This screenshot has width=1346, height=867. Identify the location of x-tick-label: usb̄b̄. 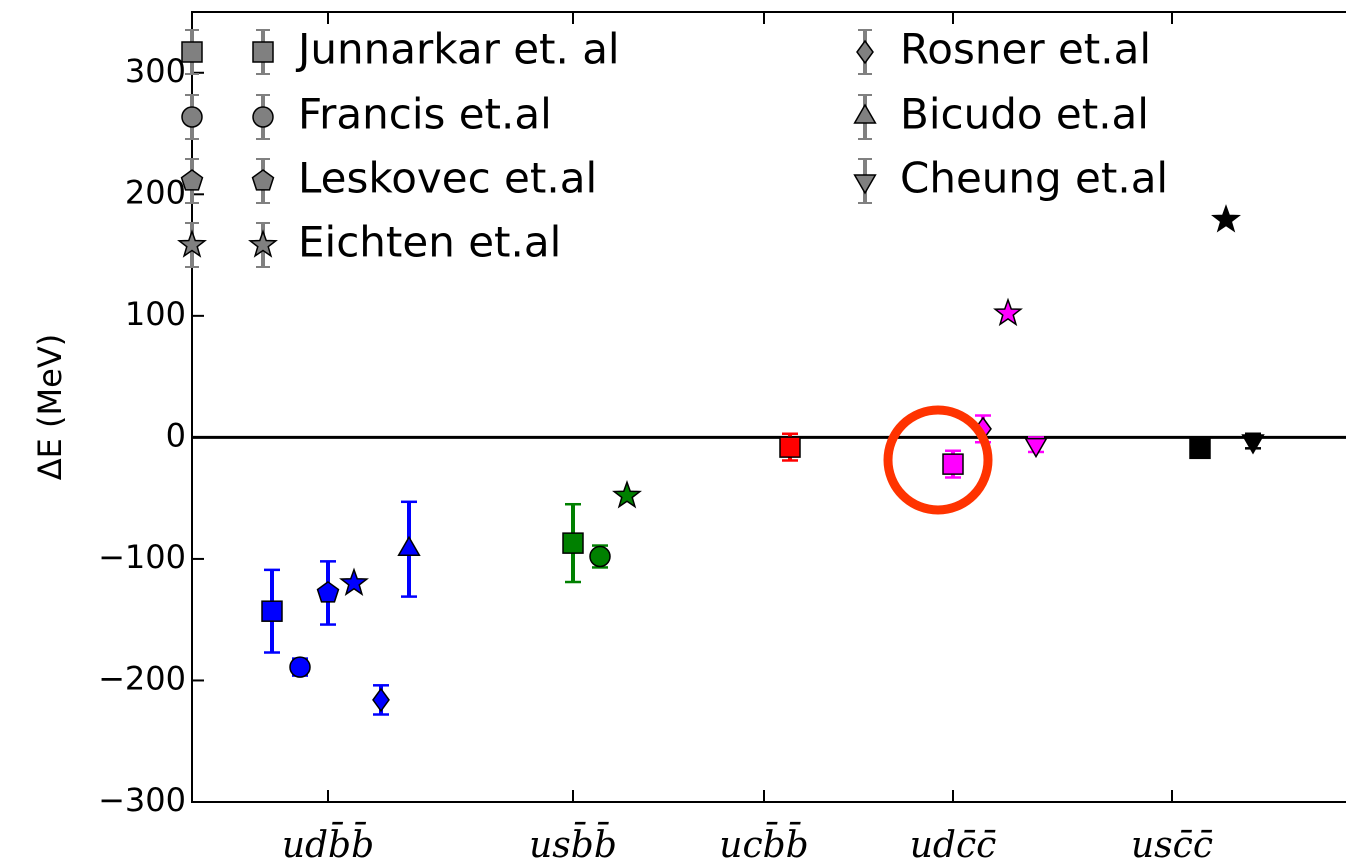
(573, 844).